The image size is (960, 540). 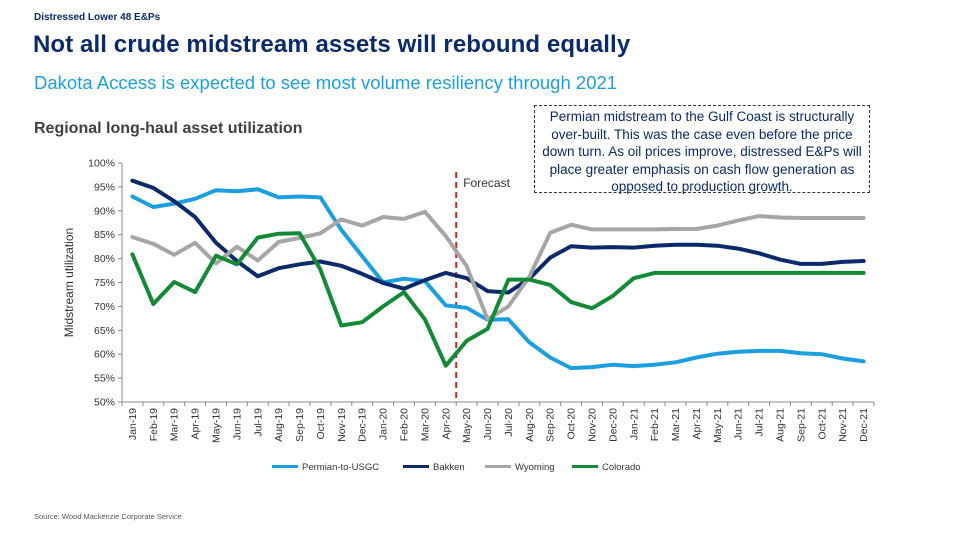 What do you see at coordinates (781, 425) in the screenshot?
I see `x-tick-label: Aug-21` at bounding box center [781, 425].